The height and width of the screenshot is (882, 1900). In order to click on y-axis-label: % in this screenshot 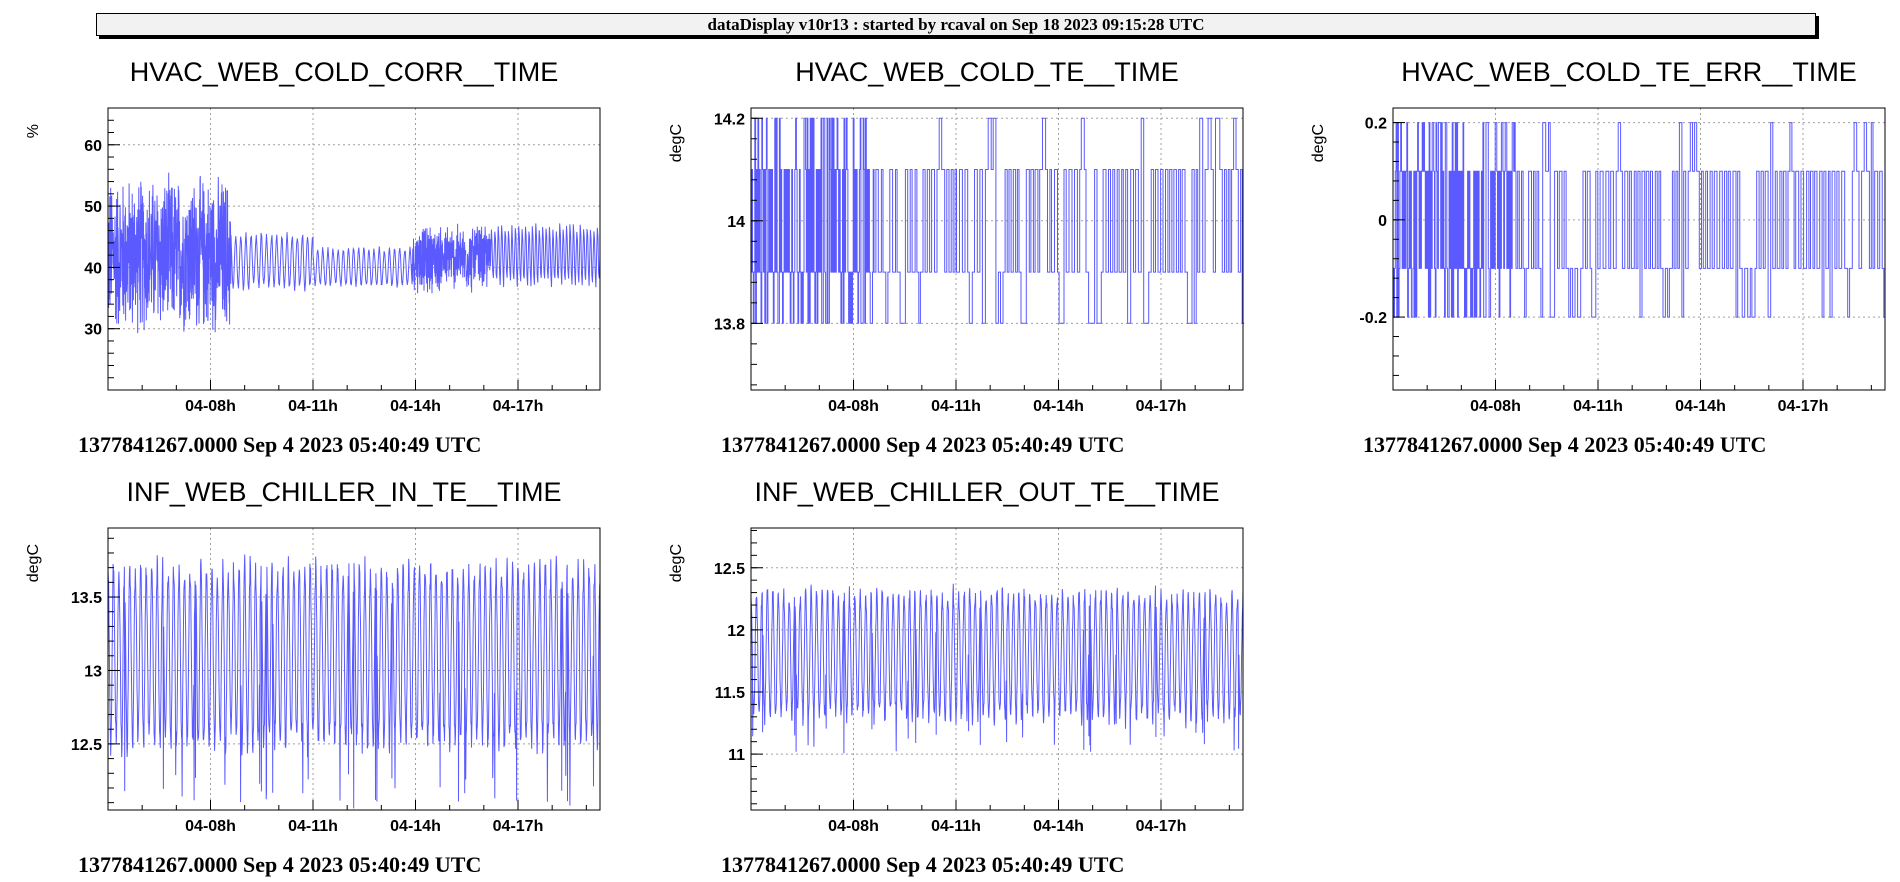, I will do `click(33, 131)`.